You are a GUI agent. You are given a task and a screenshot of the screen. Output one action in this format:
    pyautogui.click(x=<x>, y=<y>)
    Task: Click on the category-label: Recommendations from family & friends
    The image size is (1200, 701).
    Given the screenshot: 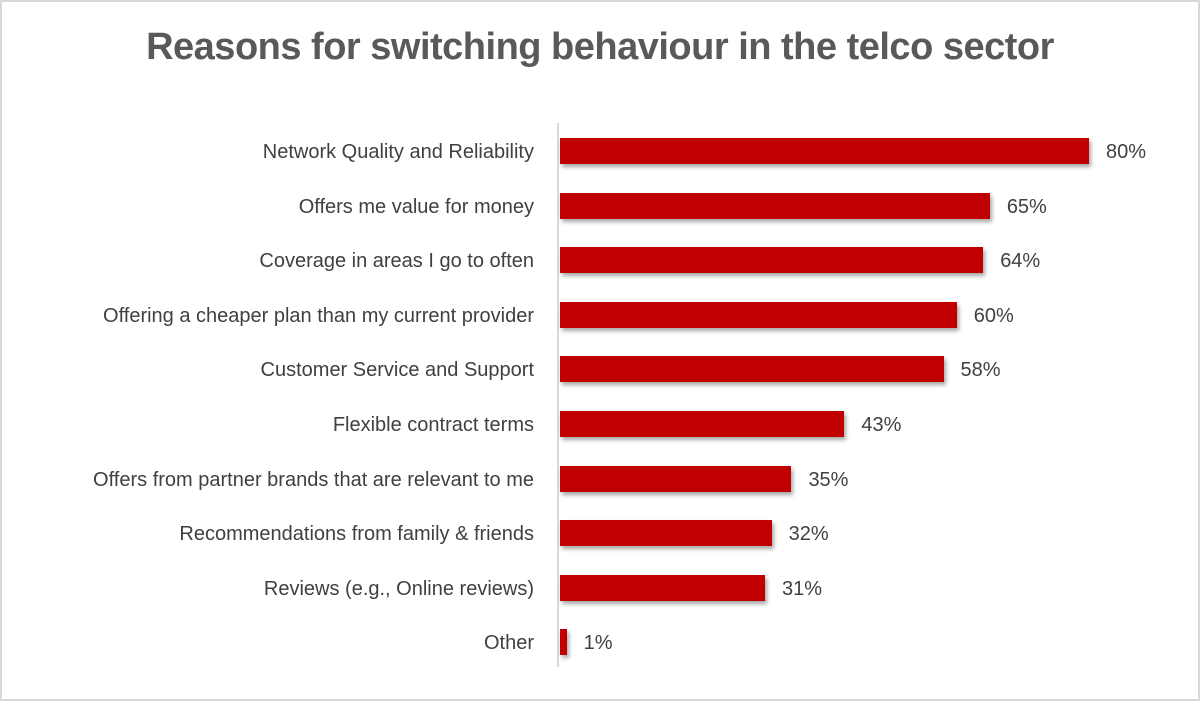 What is the action you would take?
    pyautogui.click(x=356, y=534)
    